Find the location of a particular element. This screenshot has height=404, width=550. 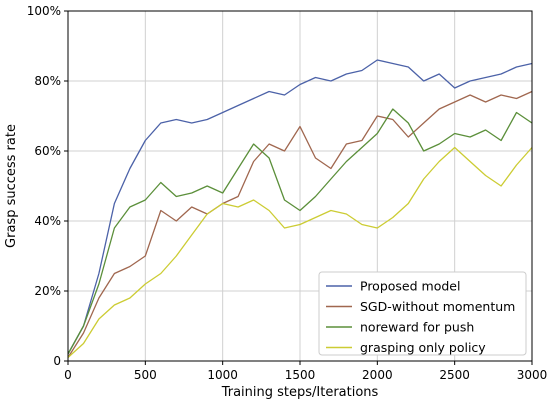

legend-label: Proposed model is located at coordinates (410, 286).